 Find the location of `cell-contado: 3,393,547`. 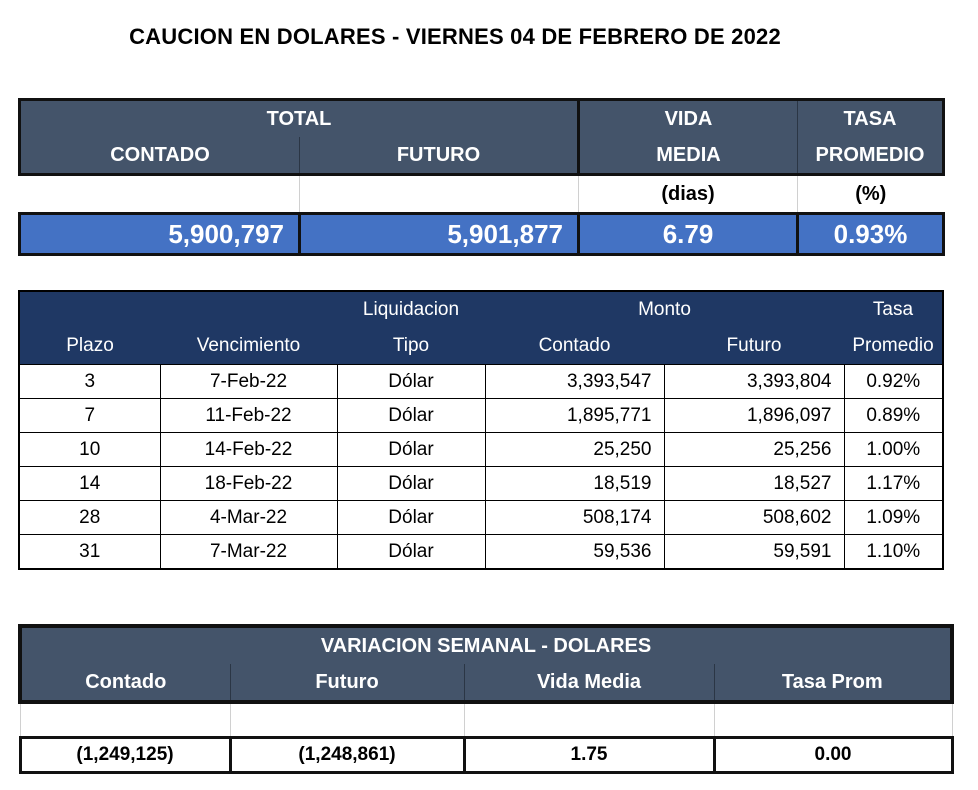

cell-contado: 3,393,547 is located at coordinates (574, 381).